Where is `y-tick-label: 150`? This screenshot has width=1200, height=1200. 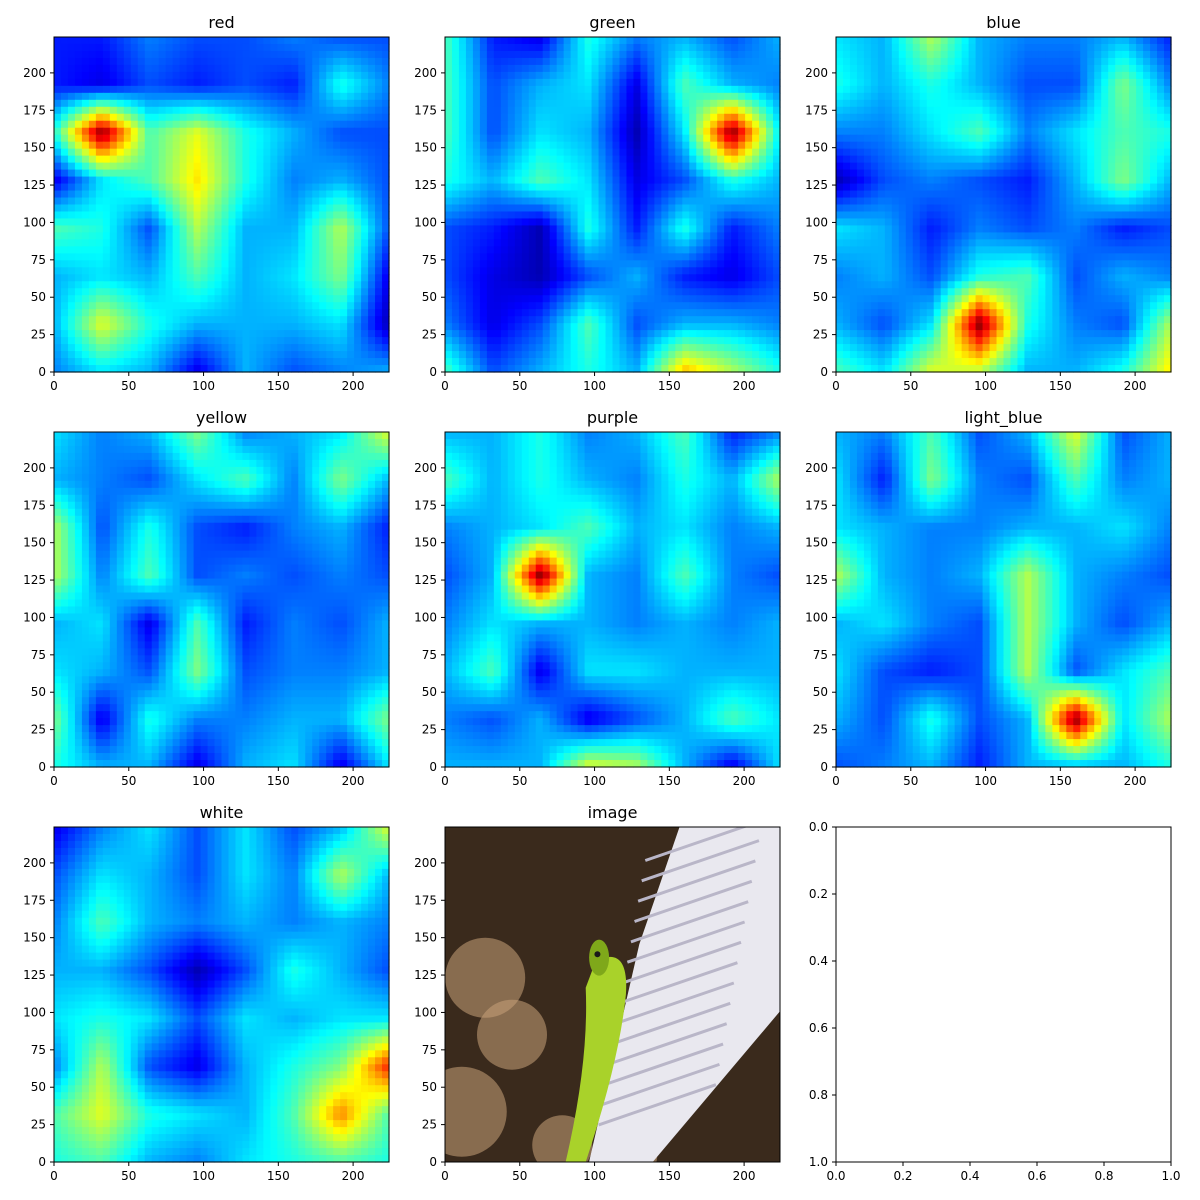
y-tick-label: 150 is located at coordinates (425, 148).